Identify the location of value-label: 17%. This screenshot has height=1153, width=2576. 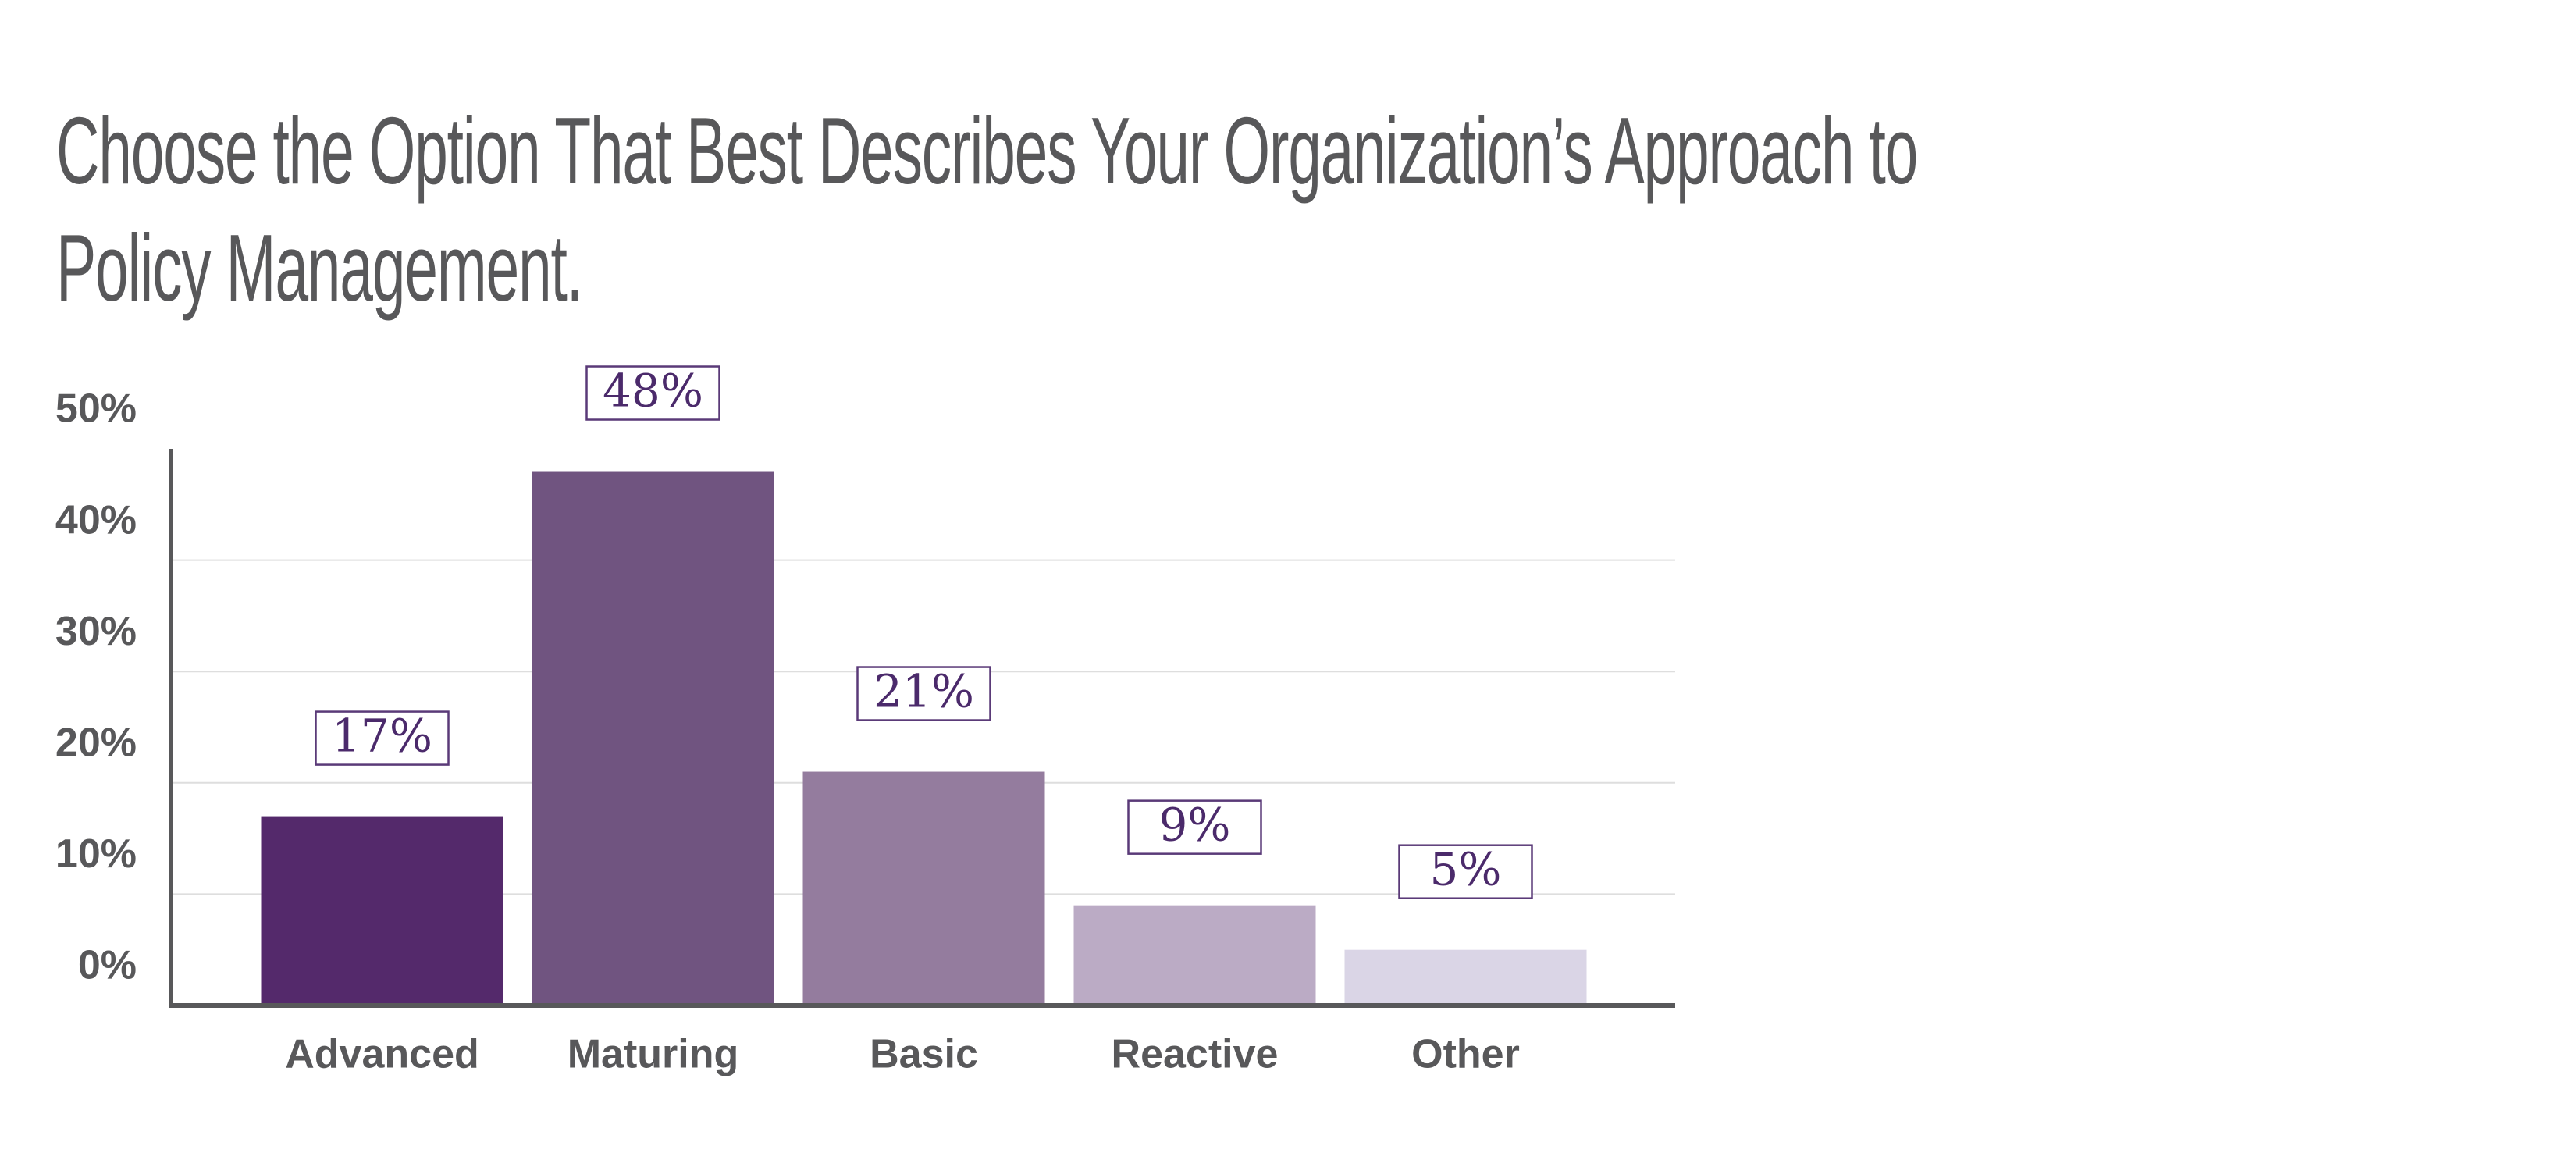
(382, 737).